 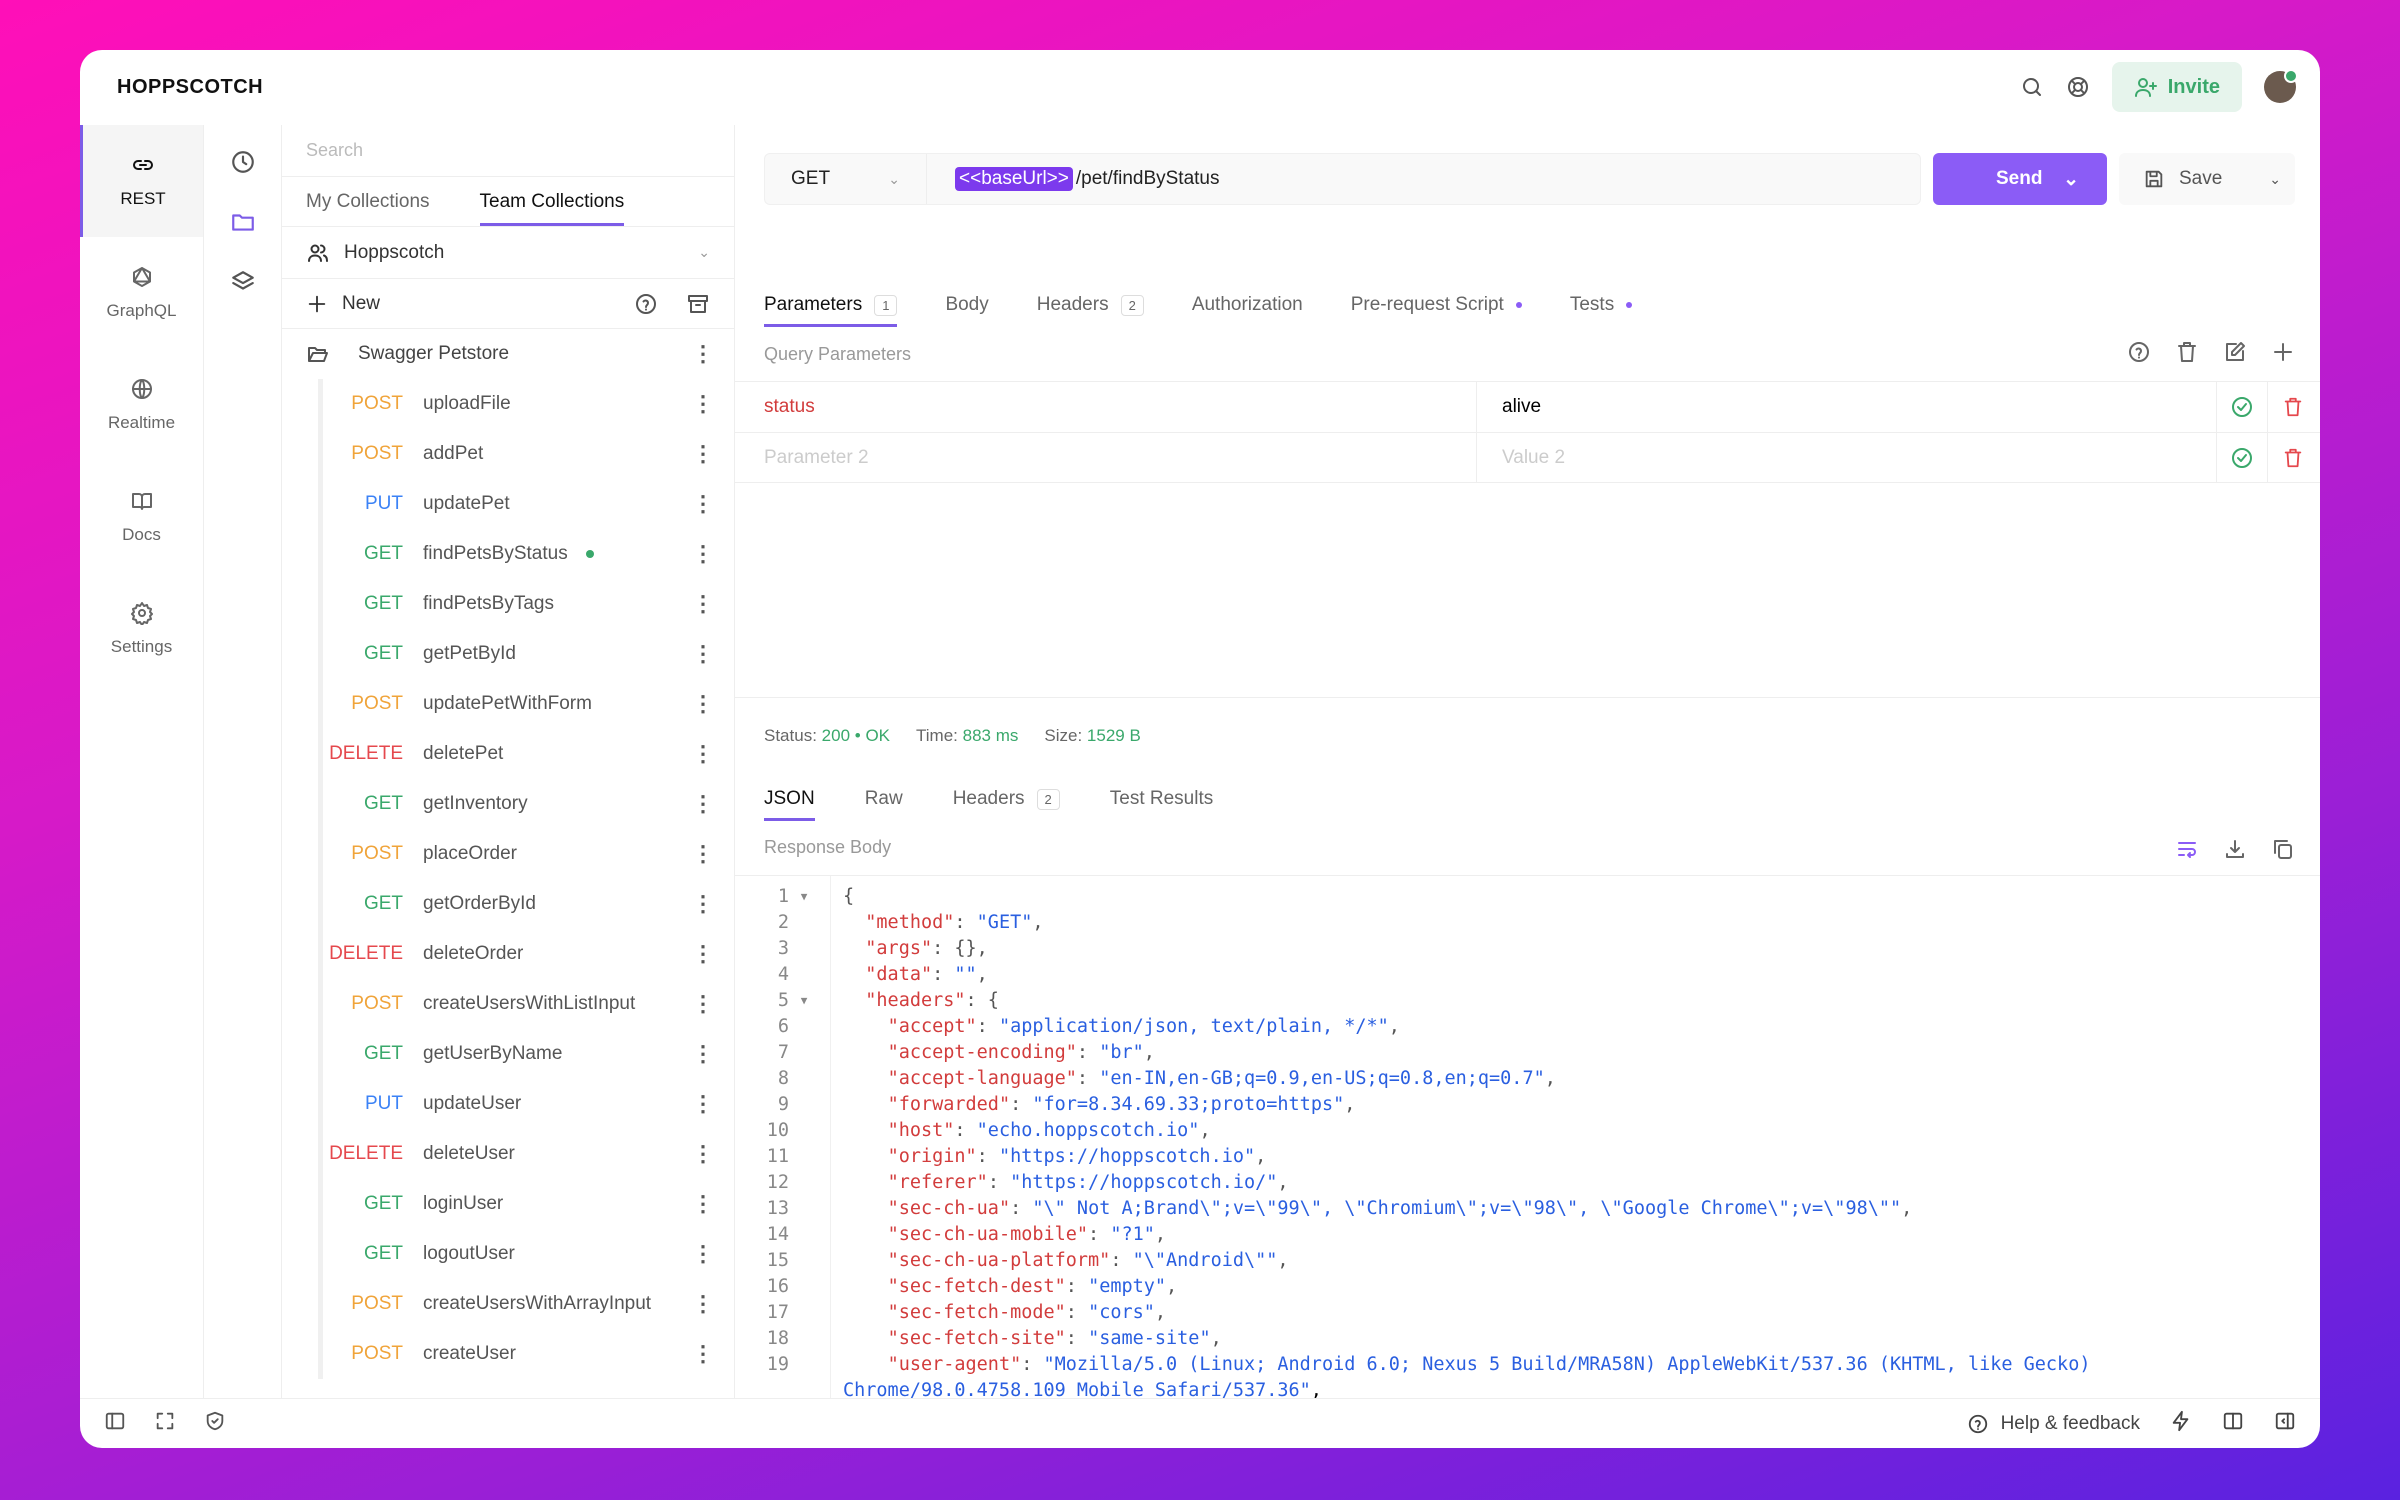 What do you see at coordinates (1073, 179) in the screenshot?
I see `url-input: <<baseUrl>>/pet/findByStatus` at bounding box center [1073, 179].